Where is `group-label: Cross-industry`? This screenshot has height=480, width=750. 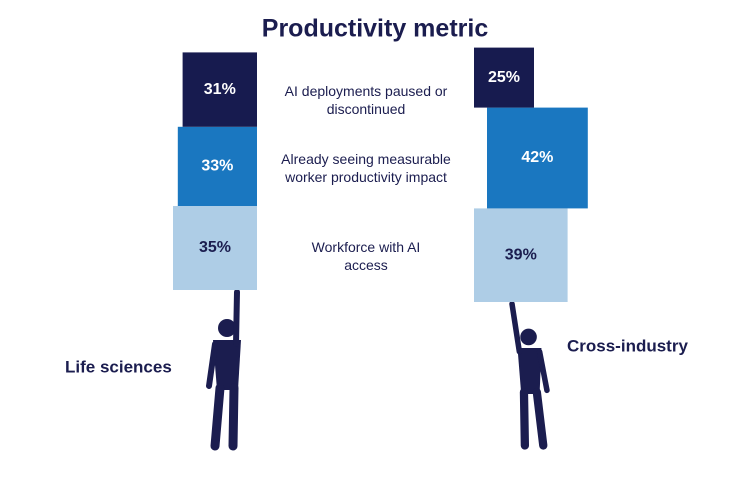
group-label: Cross-industry is located at coordinates (627, 345).